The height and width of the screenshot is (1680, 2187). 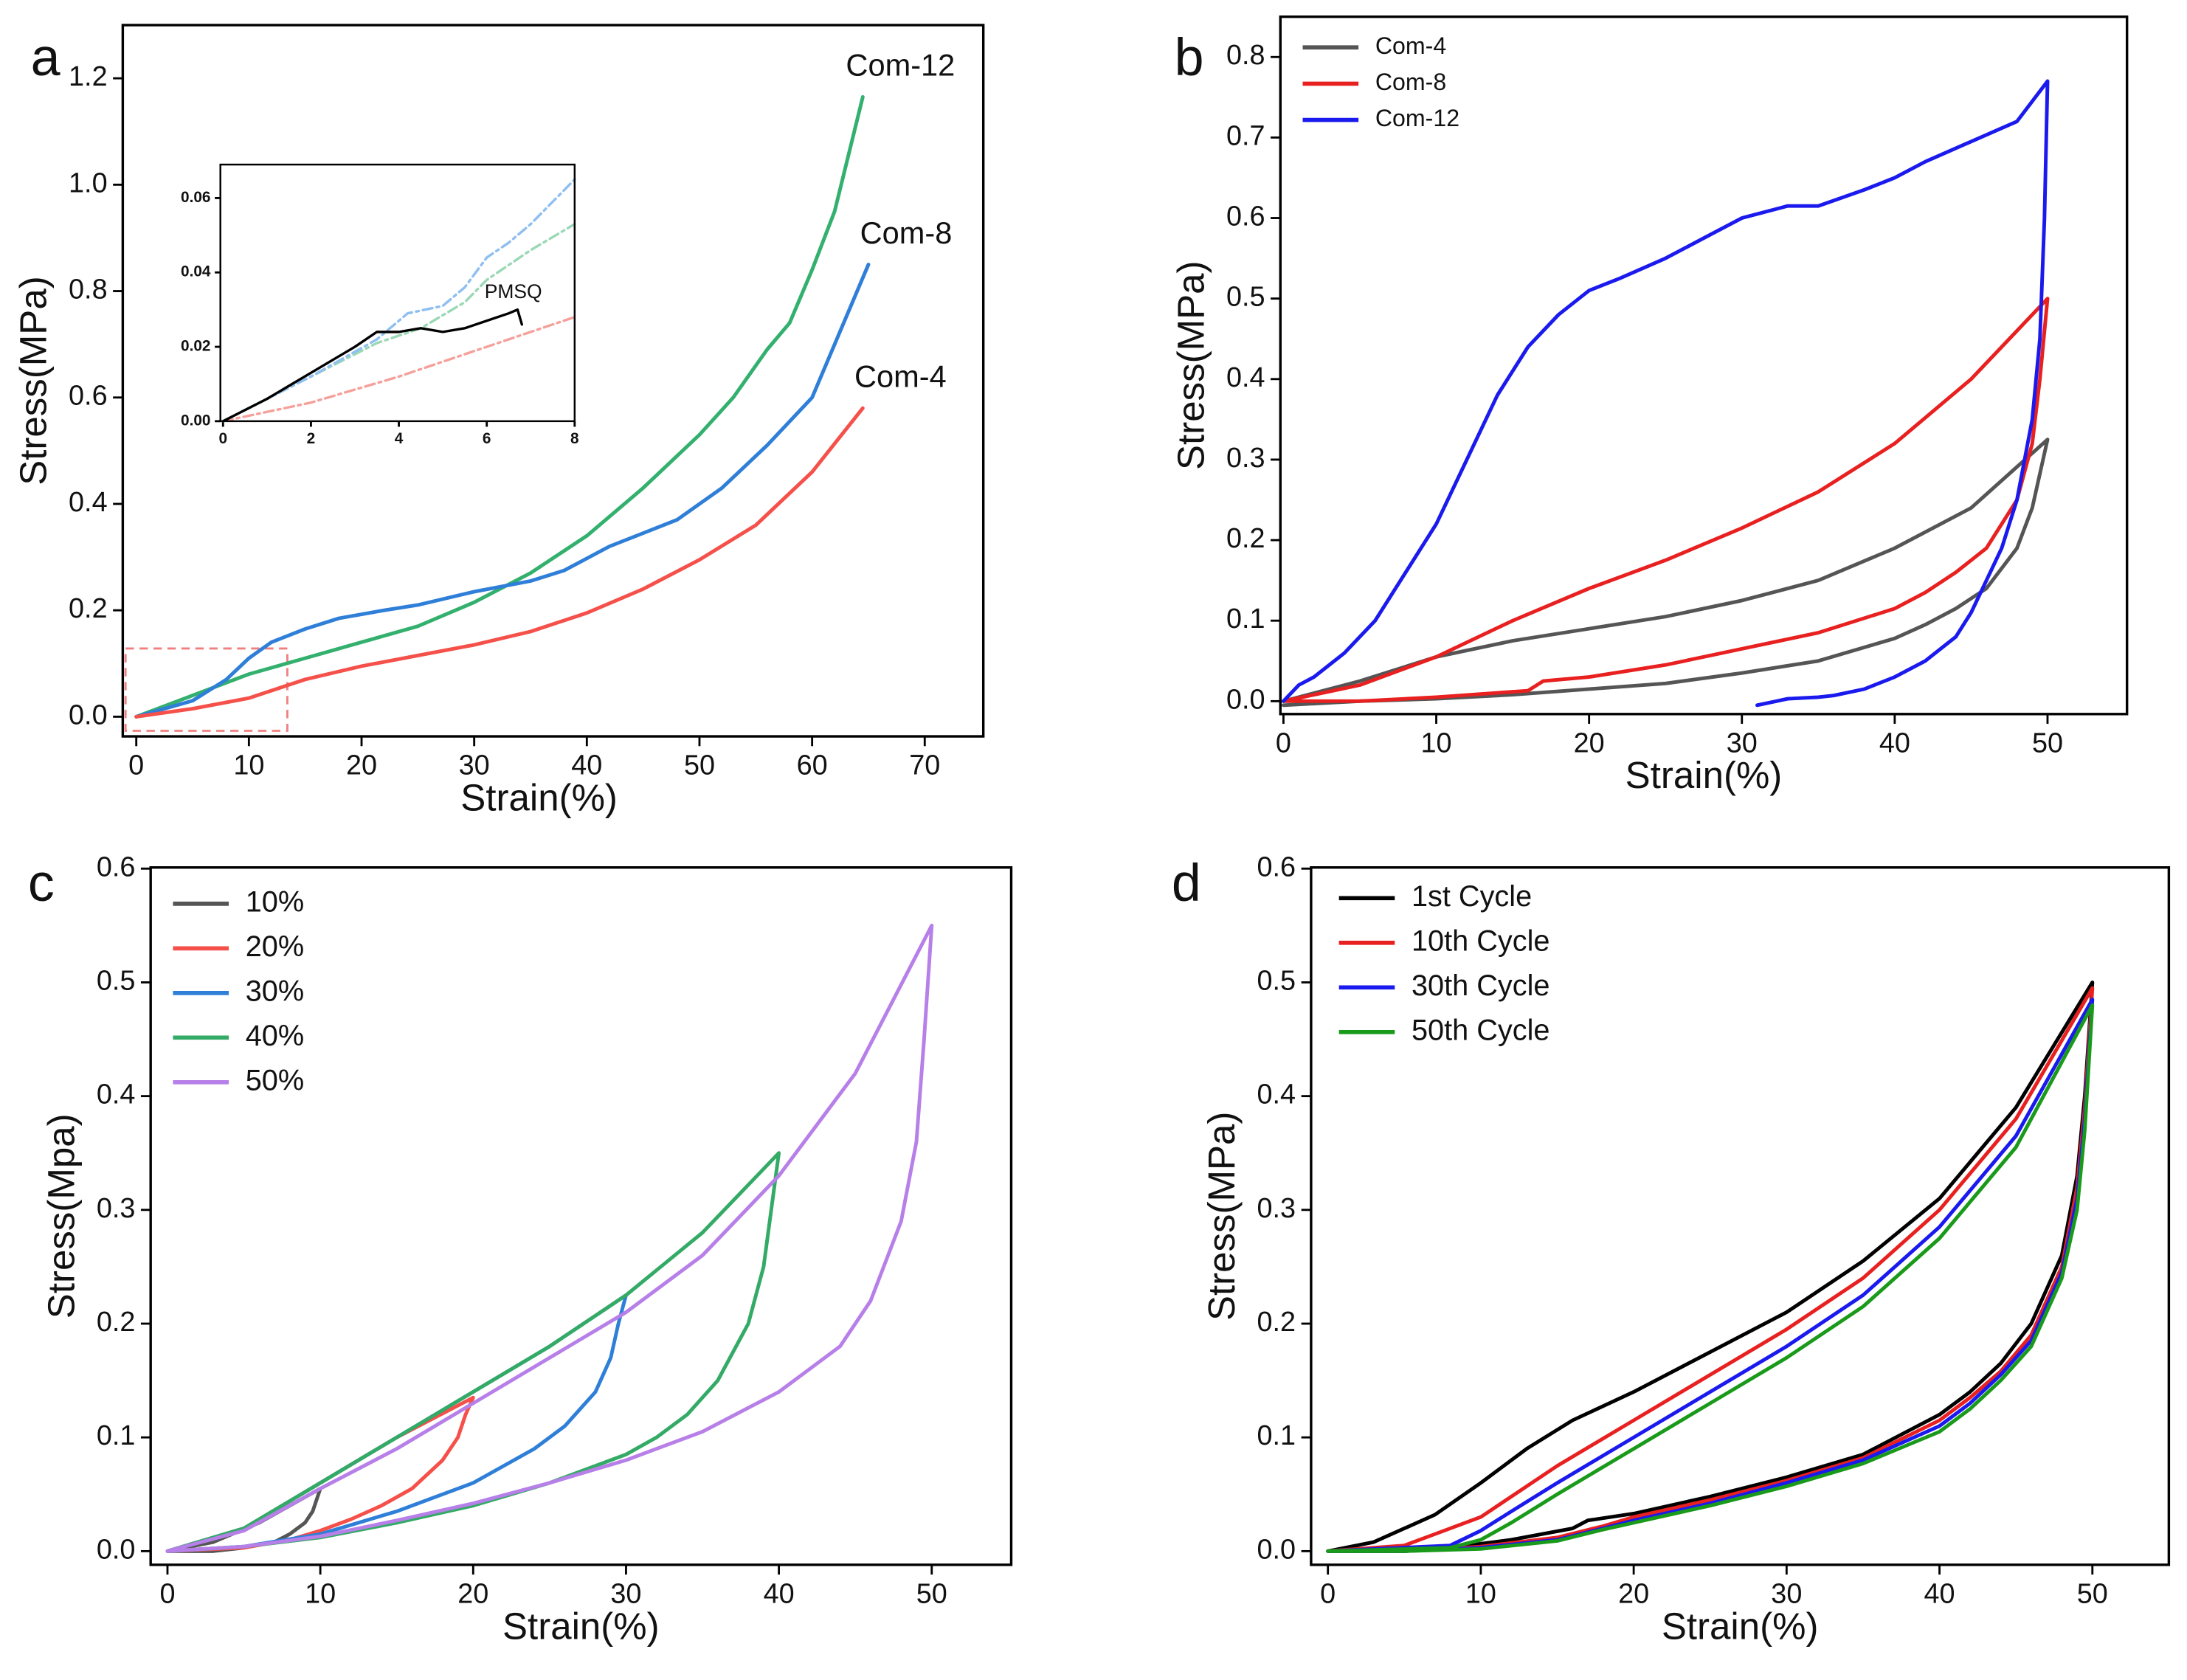 What do you see at coordinates (195, 420) in the screenshot?
I see `y-tick-label: 0.00` at bounding box center [195, 420].